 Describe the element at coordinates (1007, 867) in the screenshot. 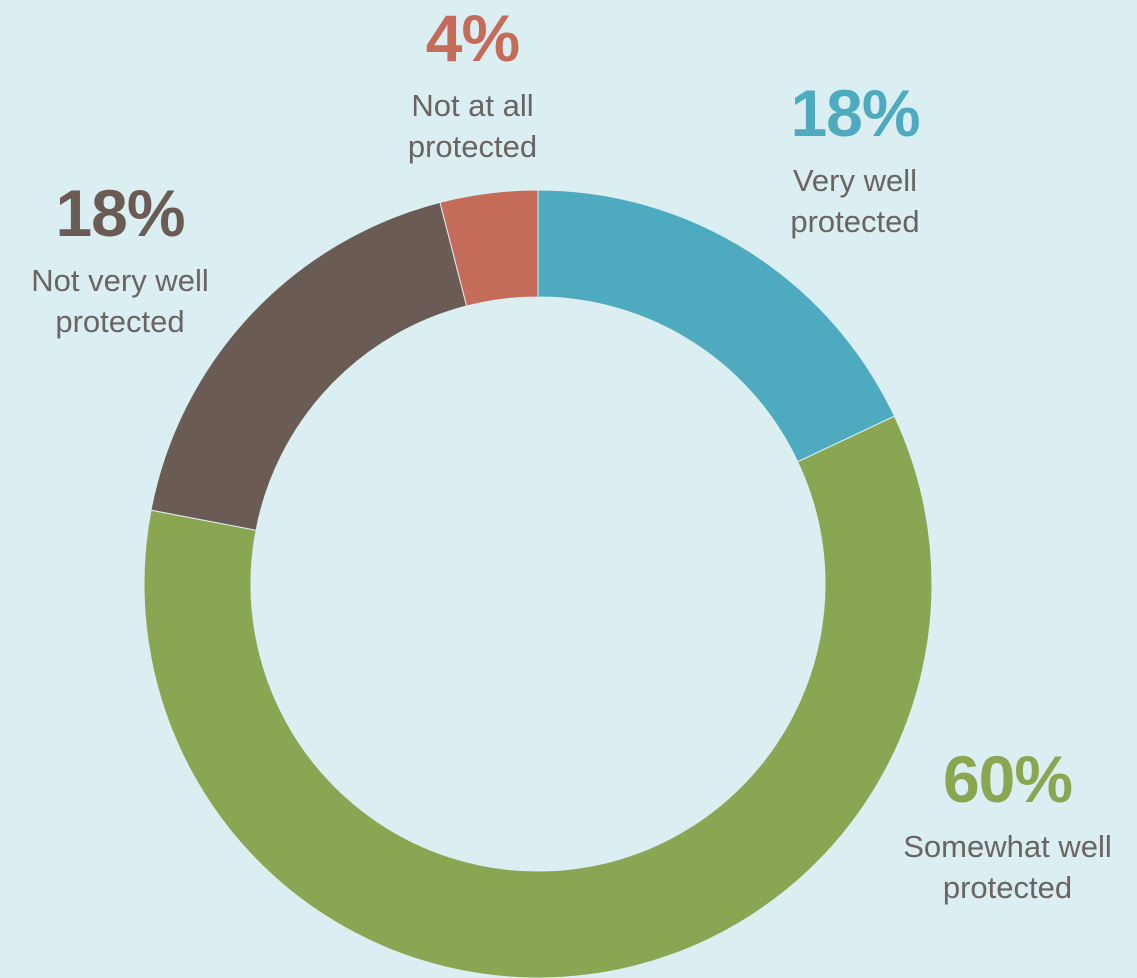

I see `category-label-somewhat-well-protected: Somewhat well protected` at that location.